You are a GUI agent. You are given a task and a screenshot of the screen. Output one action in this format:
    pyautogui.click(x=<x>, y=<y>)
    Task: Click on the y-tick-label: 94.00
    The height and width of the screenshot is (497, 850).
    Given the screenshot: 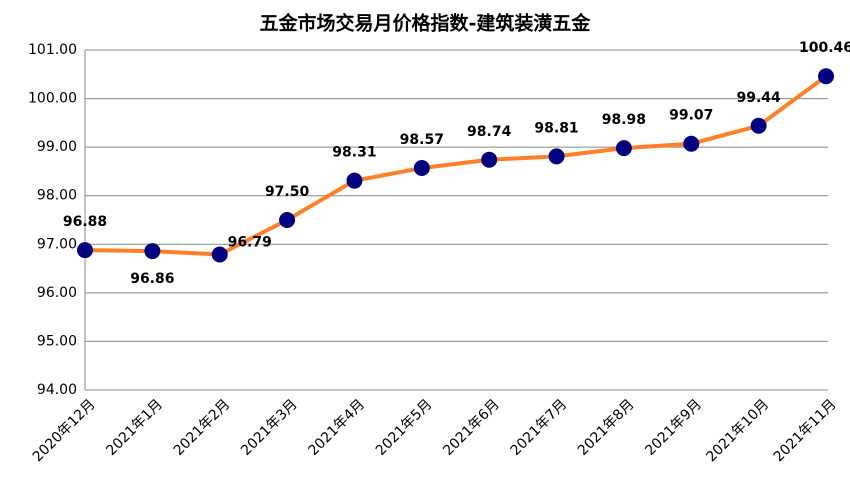 What is the action you would take?
    pyautogui.click(x=57, y=390)
    